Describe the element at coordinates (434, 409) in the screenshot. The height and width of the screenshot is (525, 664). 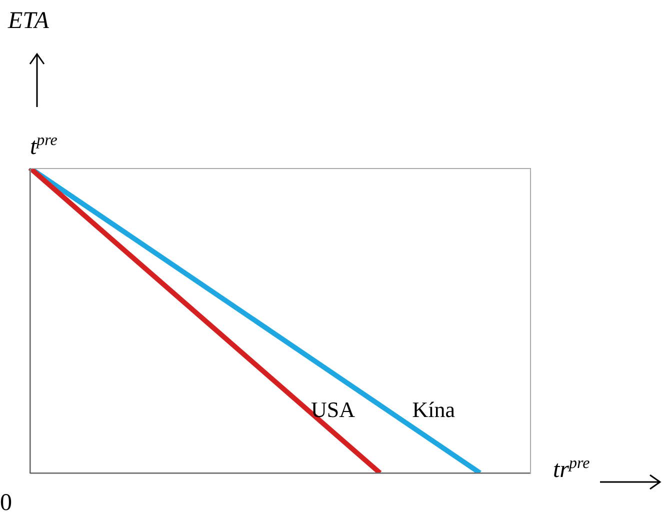
I see `series-label: Kína` at that location.